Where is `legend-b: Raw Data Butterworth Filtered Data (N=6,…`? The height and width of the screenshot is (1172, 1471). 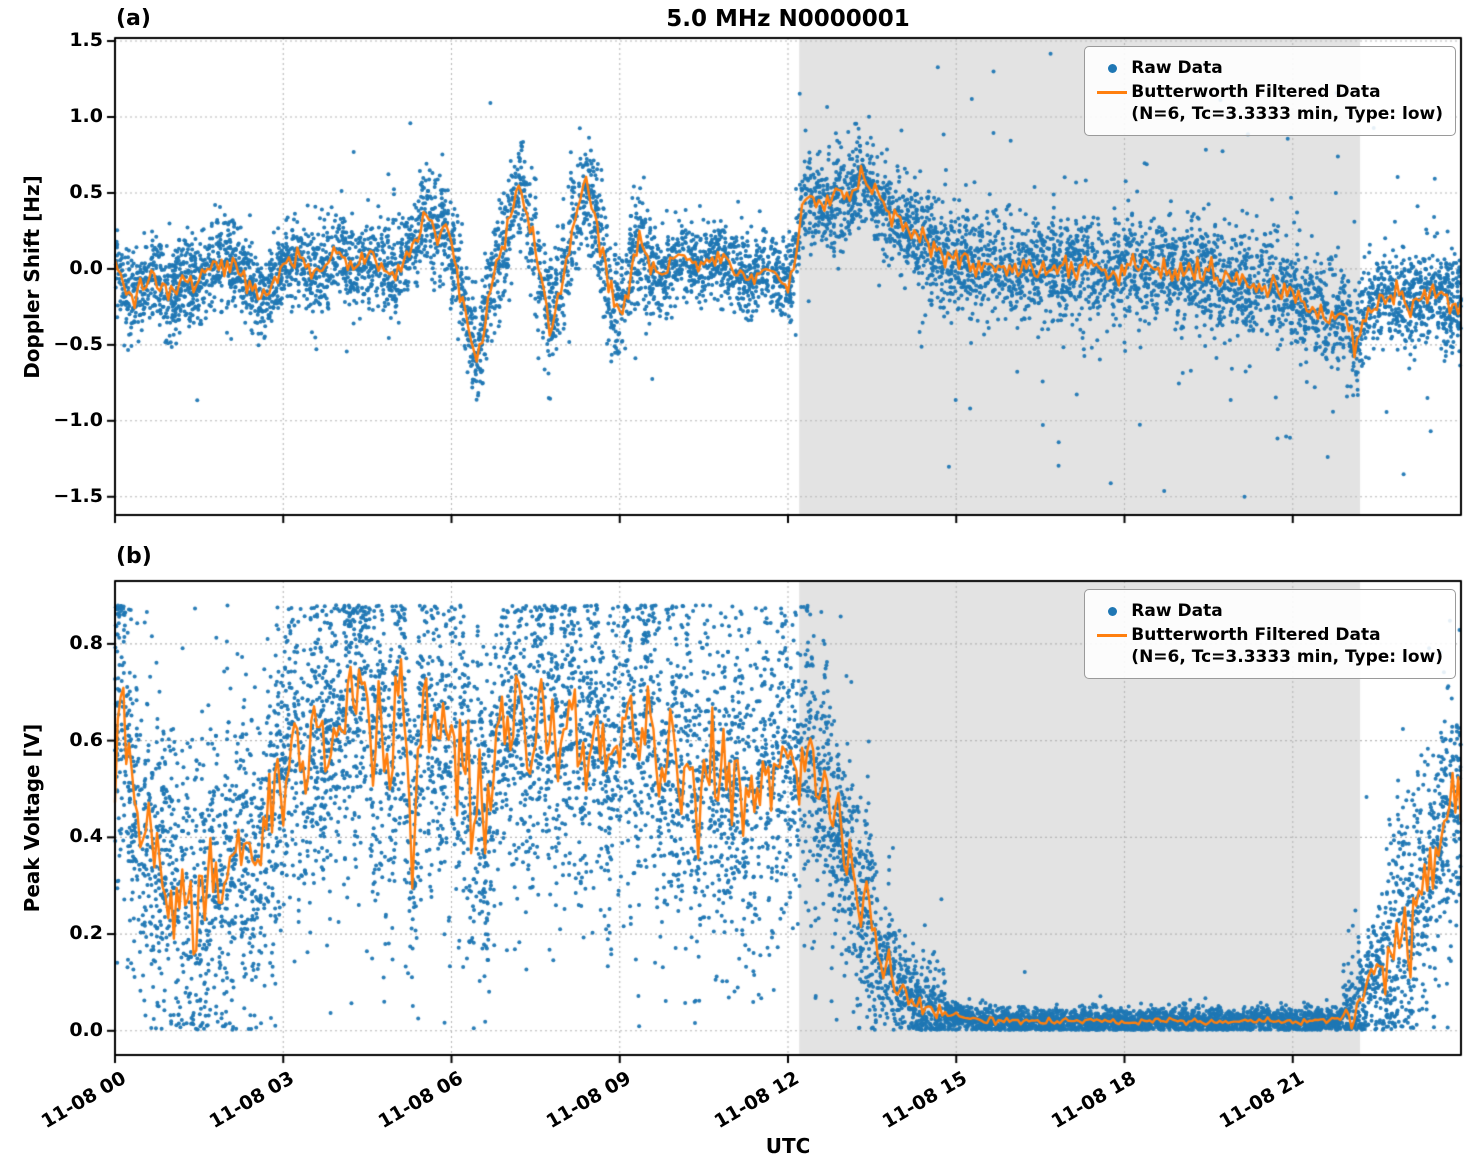
legend-b: Raw Data Butterworth Filtered Data (N=6,… is located at coordinates (1270, 634).